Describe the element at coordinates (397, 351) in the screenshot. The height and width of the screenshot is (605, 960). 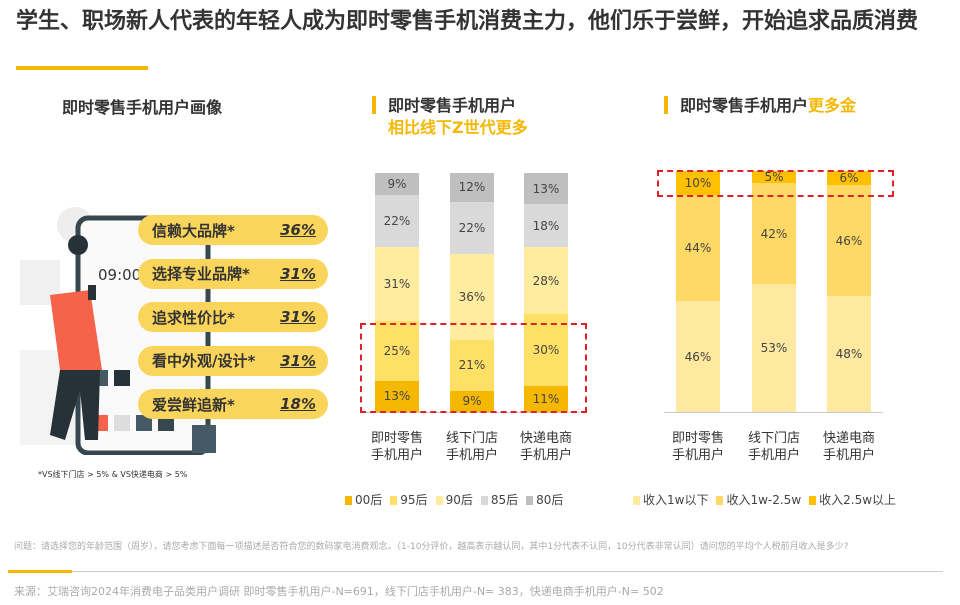
I see `bar-segment: 25%` at that location.